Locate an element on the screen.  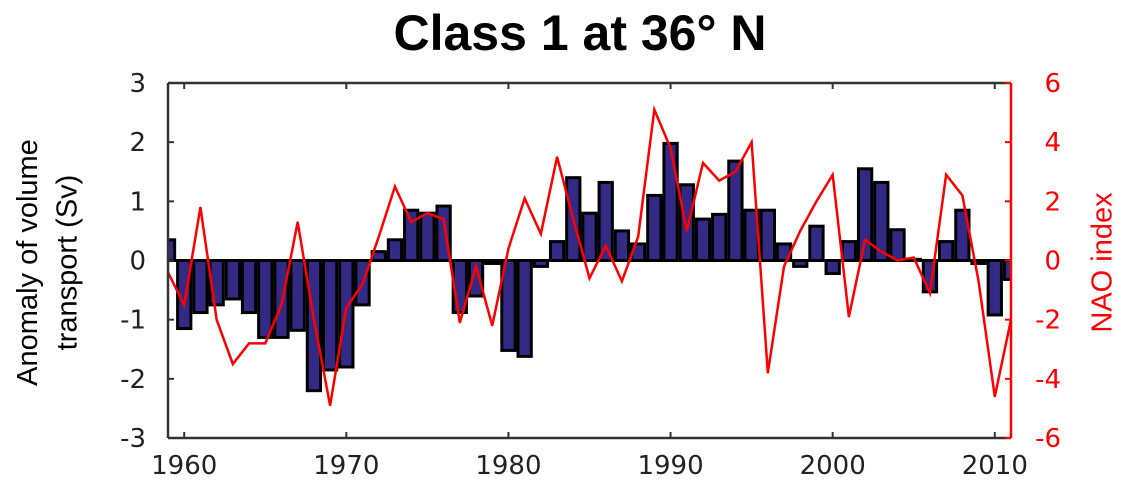
nao-point-2003 is located at coordinates (881, 251).